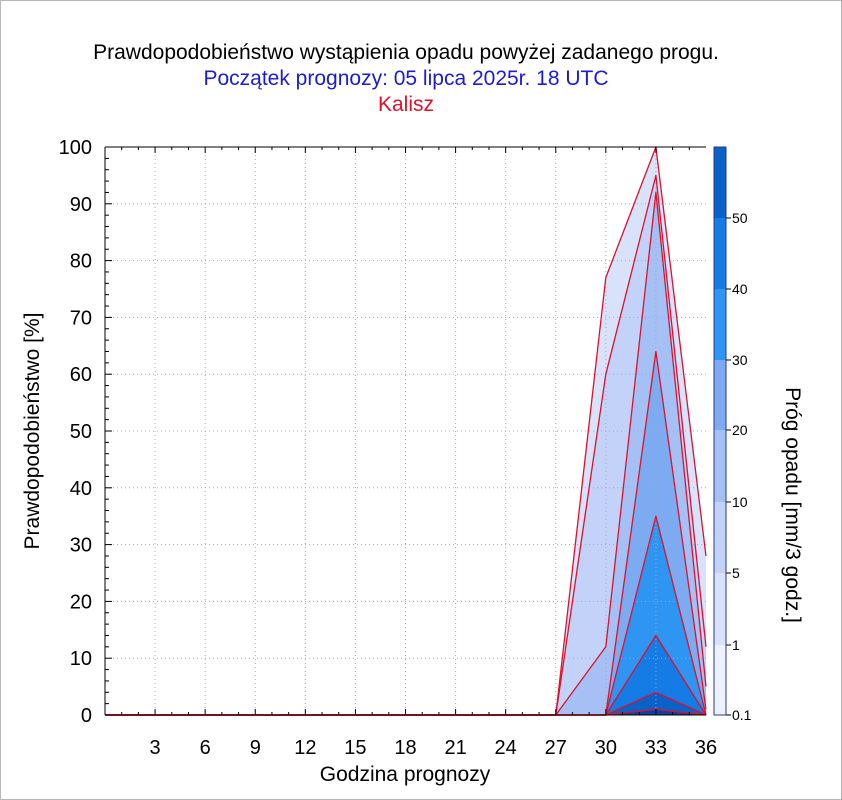 The image size is (842, 800). What do you see at coordinates (742, 466) in the screenshot?
I see `colorbar-tick-labels: 0.1 1 5 10 20 30 40 50` at bounding box center [742, 466].